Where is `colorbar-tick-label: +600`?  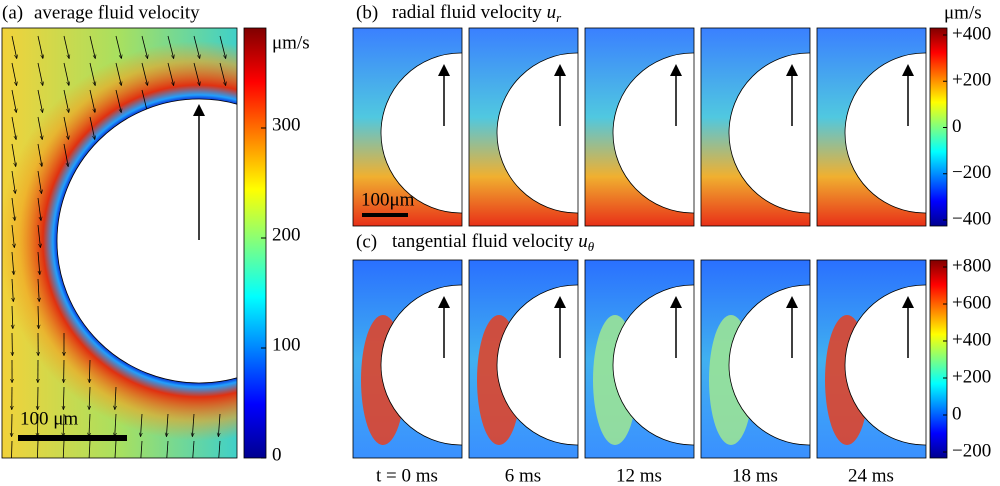 colorbar-tick-label: +600 is located at coordinates (971, 302).